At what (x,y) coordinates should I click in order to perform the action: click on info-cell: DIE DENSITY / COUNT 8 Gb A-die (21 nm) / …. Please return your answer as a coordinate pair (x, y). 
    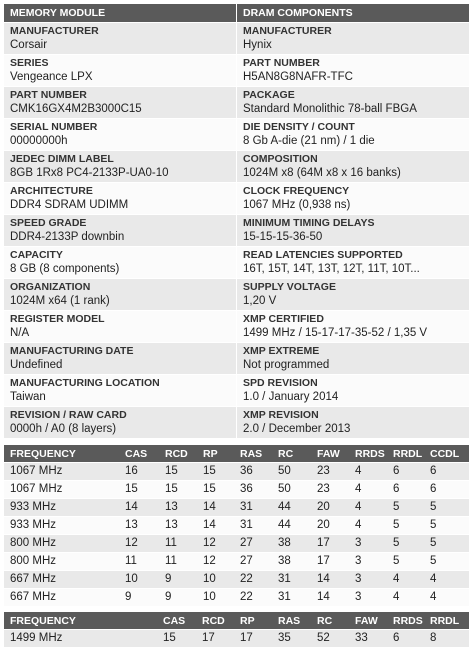
    Looking at the image, I should click on (353, 134).